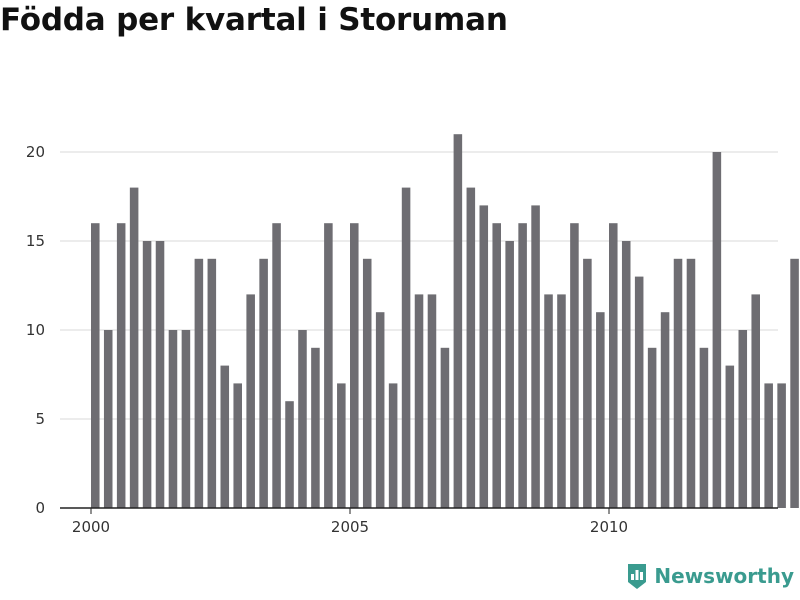  I want to click on axes, so click(419, 510).